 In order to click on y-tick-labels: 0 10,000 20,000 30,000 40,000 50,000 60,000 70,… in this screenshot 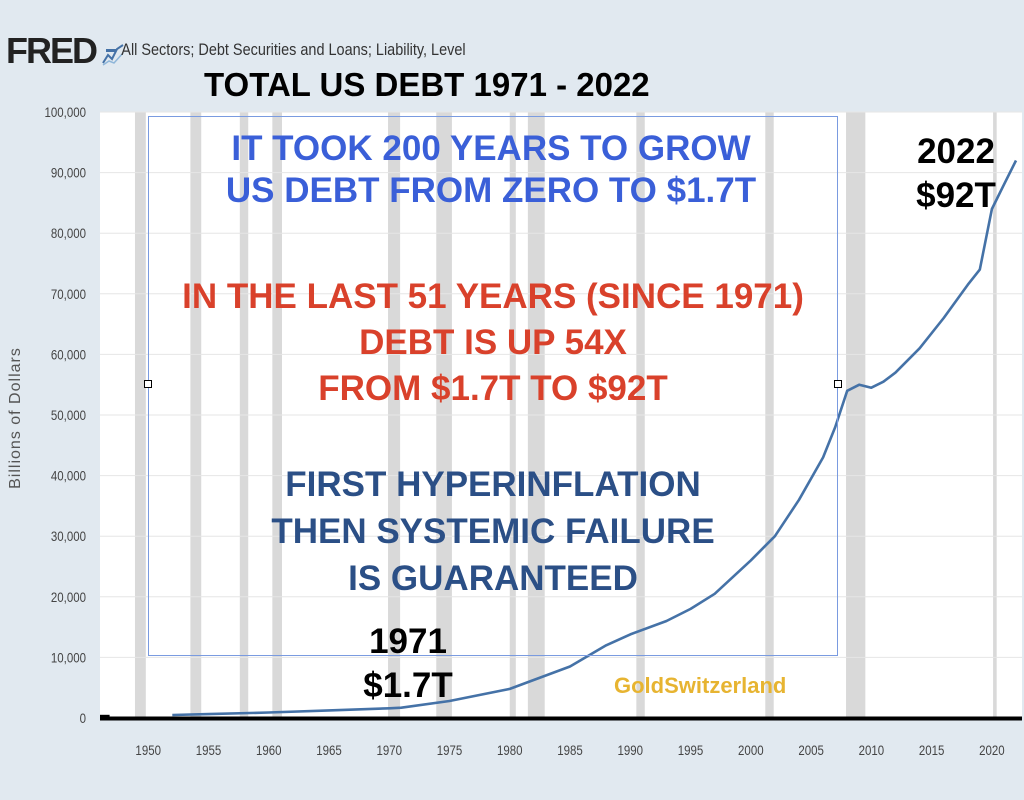, I will do `click(65, 415)`.